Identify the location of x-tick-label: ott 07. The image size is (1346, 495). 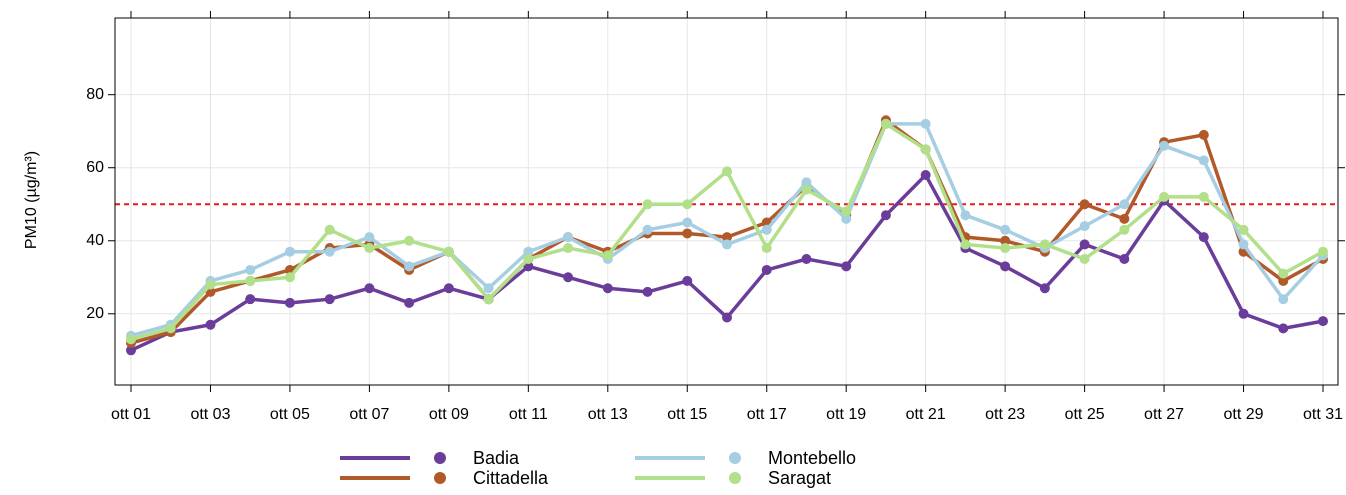
(369, 414).